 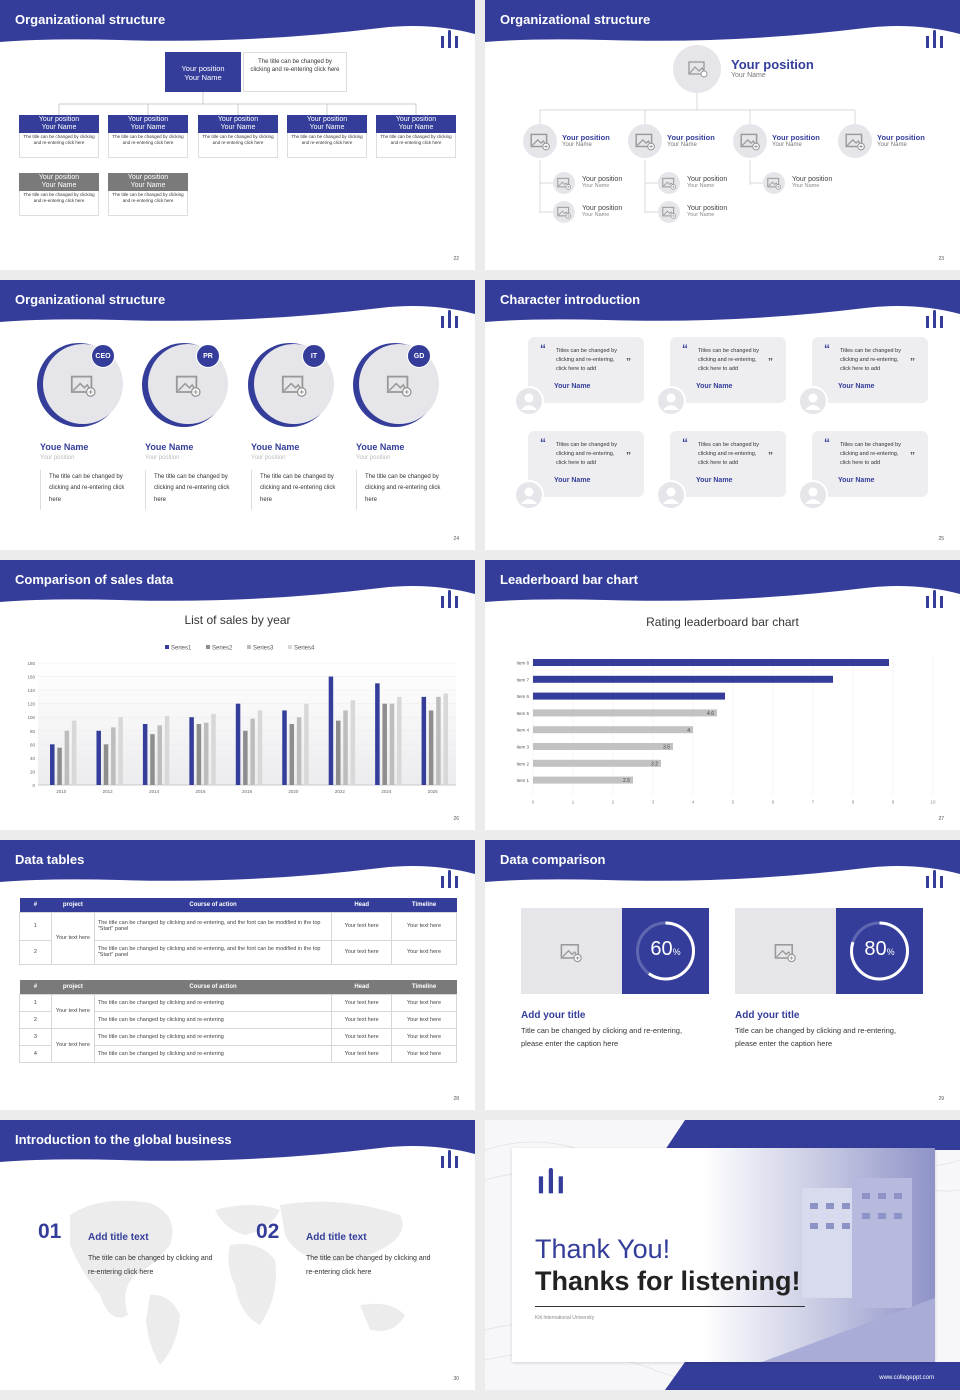 What do you see at coordinates (154, 791) in the screenshot?
I see `x-tick-label: 2014` at bounding box center [154, 791].